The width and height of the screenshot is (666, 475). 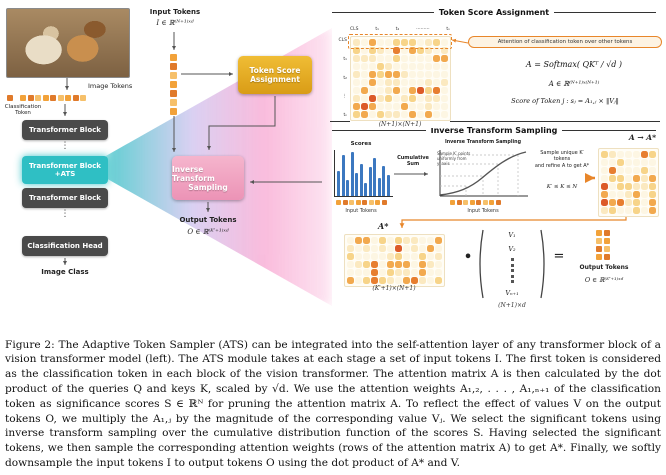 What do you see at coordinates (574, 64) in the screenshot?
I see `softmax-formula: A = Softmax( QKᵀ ∕ √d )` at bounding box center [574, 64].